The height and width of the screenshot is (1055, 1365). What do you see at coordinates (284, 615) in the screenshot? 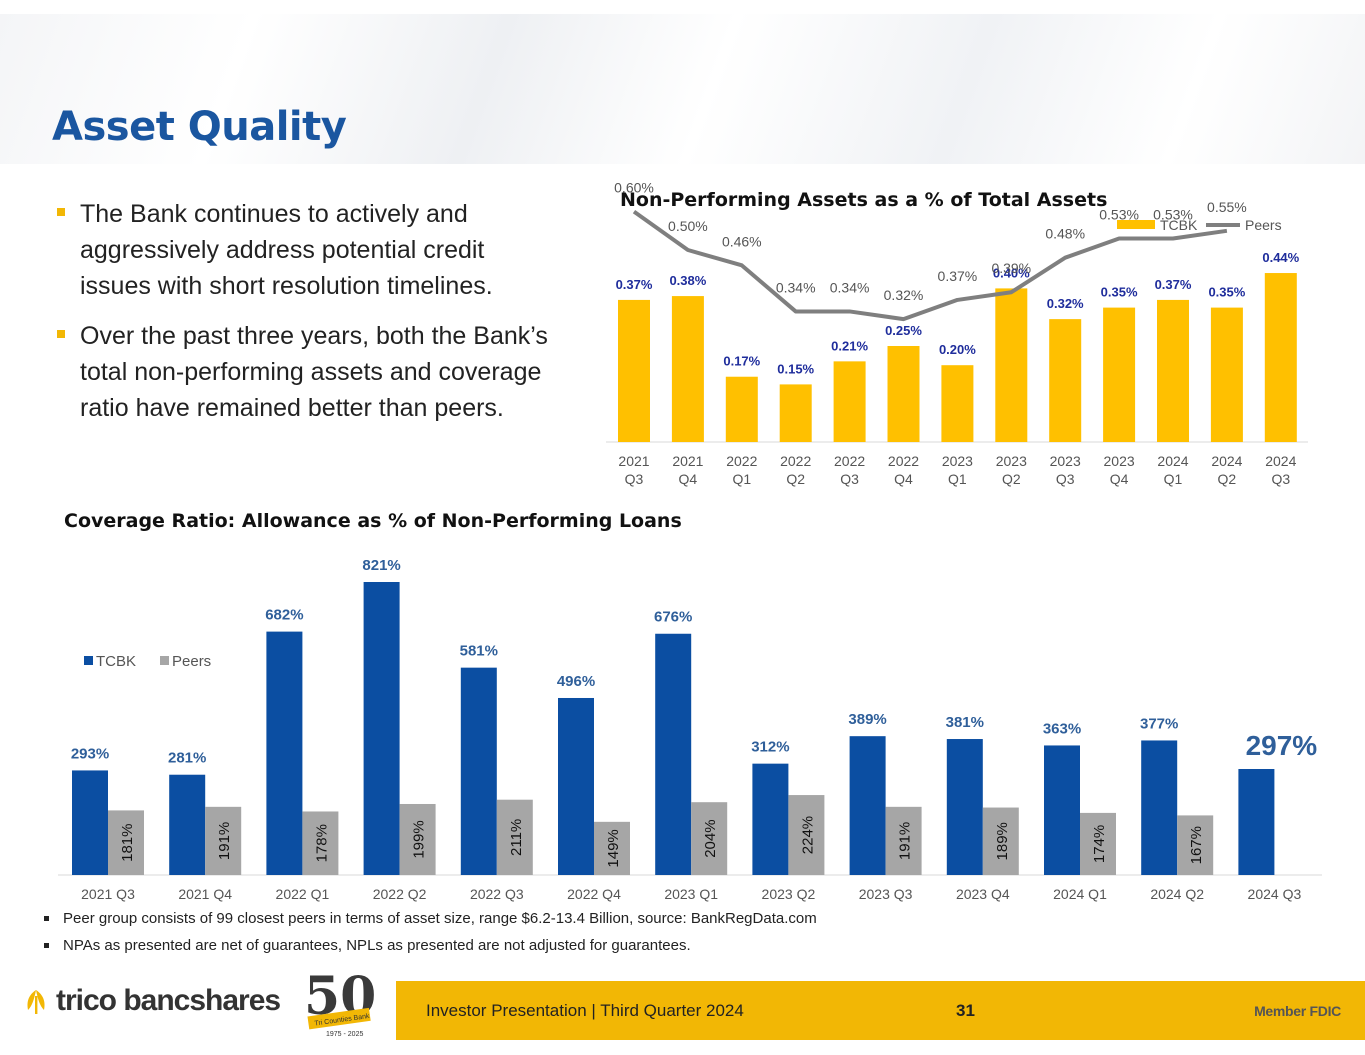
I see `tcbk-data-label: 682%` at bounding box center [284, 615].